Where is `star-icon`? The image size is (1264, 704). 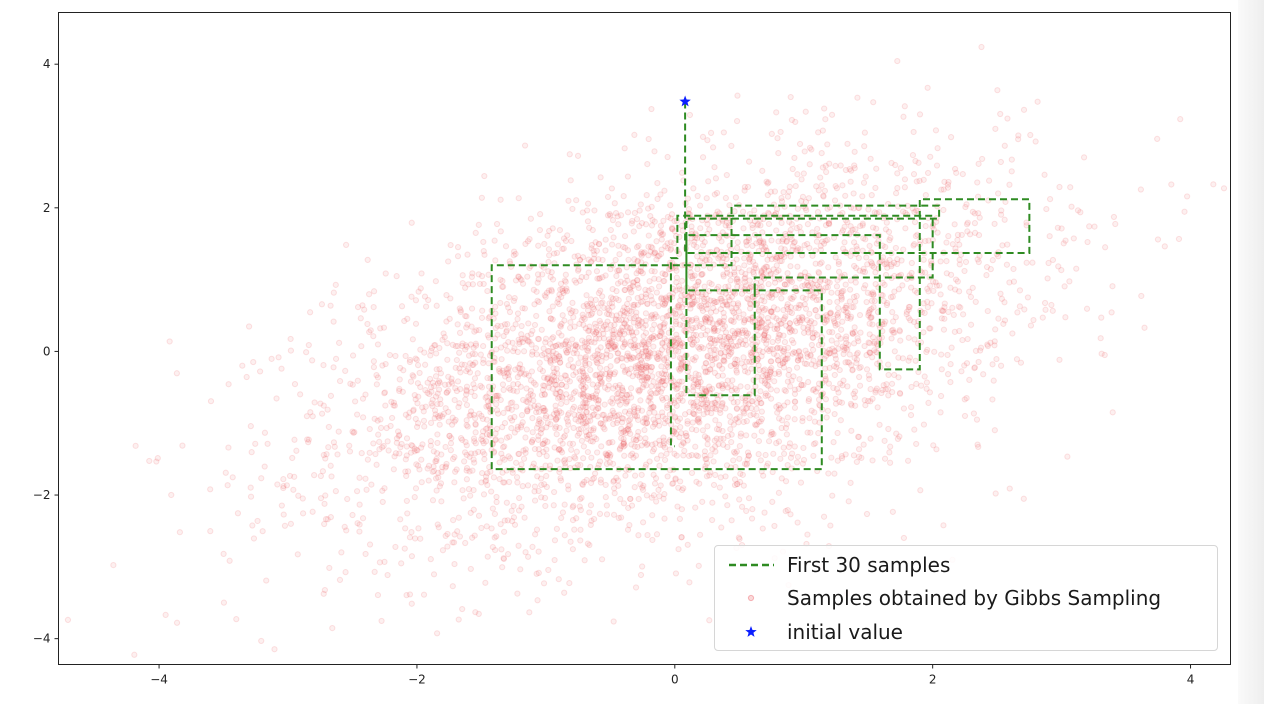 star-icon is located at coordinates (751, 631).